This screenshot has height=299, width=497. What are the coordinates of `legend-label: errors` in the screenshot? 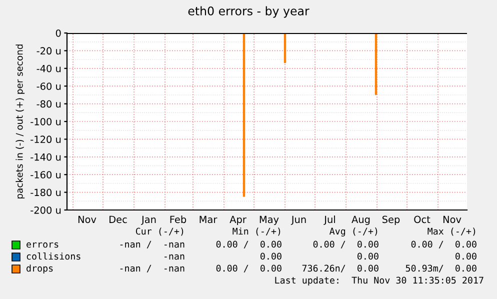 It's located at (42, 245).